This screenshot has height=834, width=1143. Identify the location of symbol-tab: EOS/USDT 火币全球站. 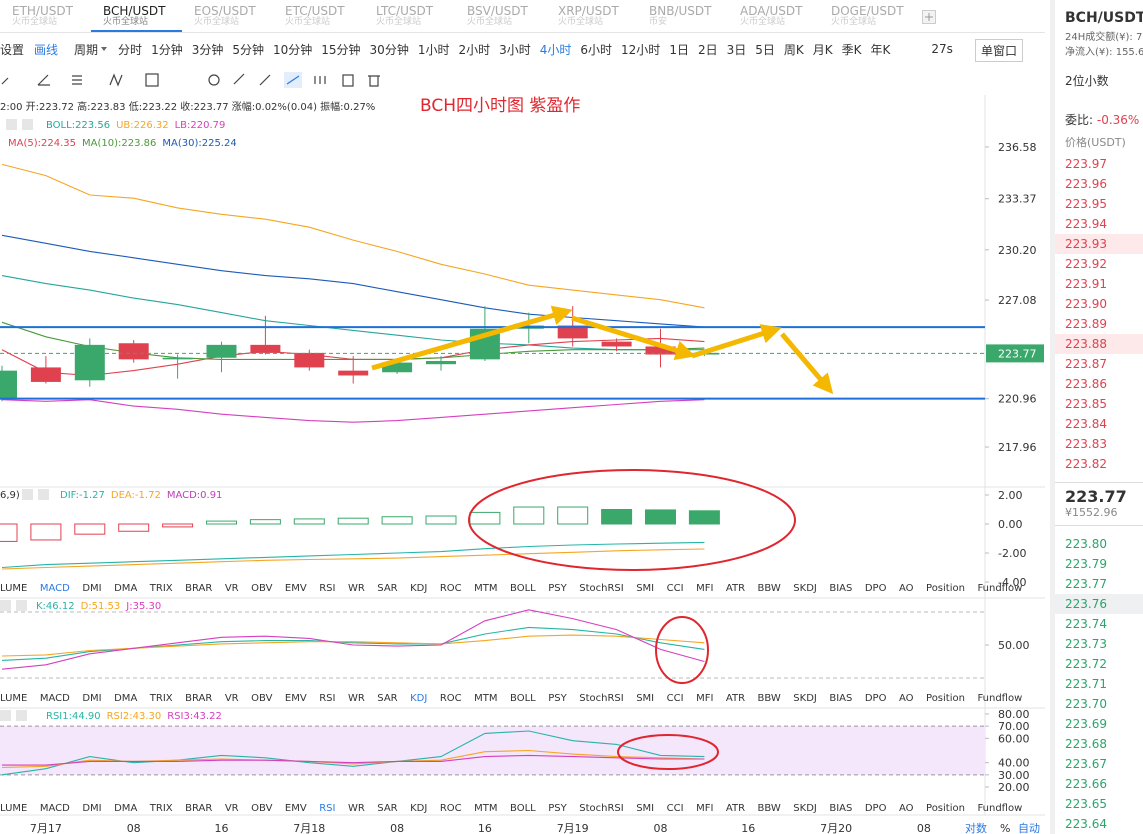
(227, 16).